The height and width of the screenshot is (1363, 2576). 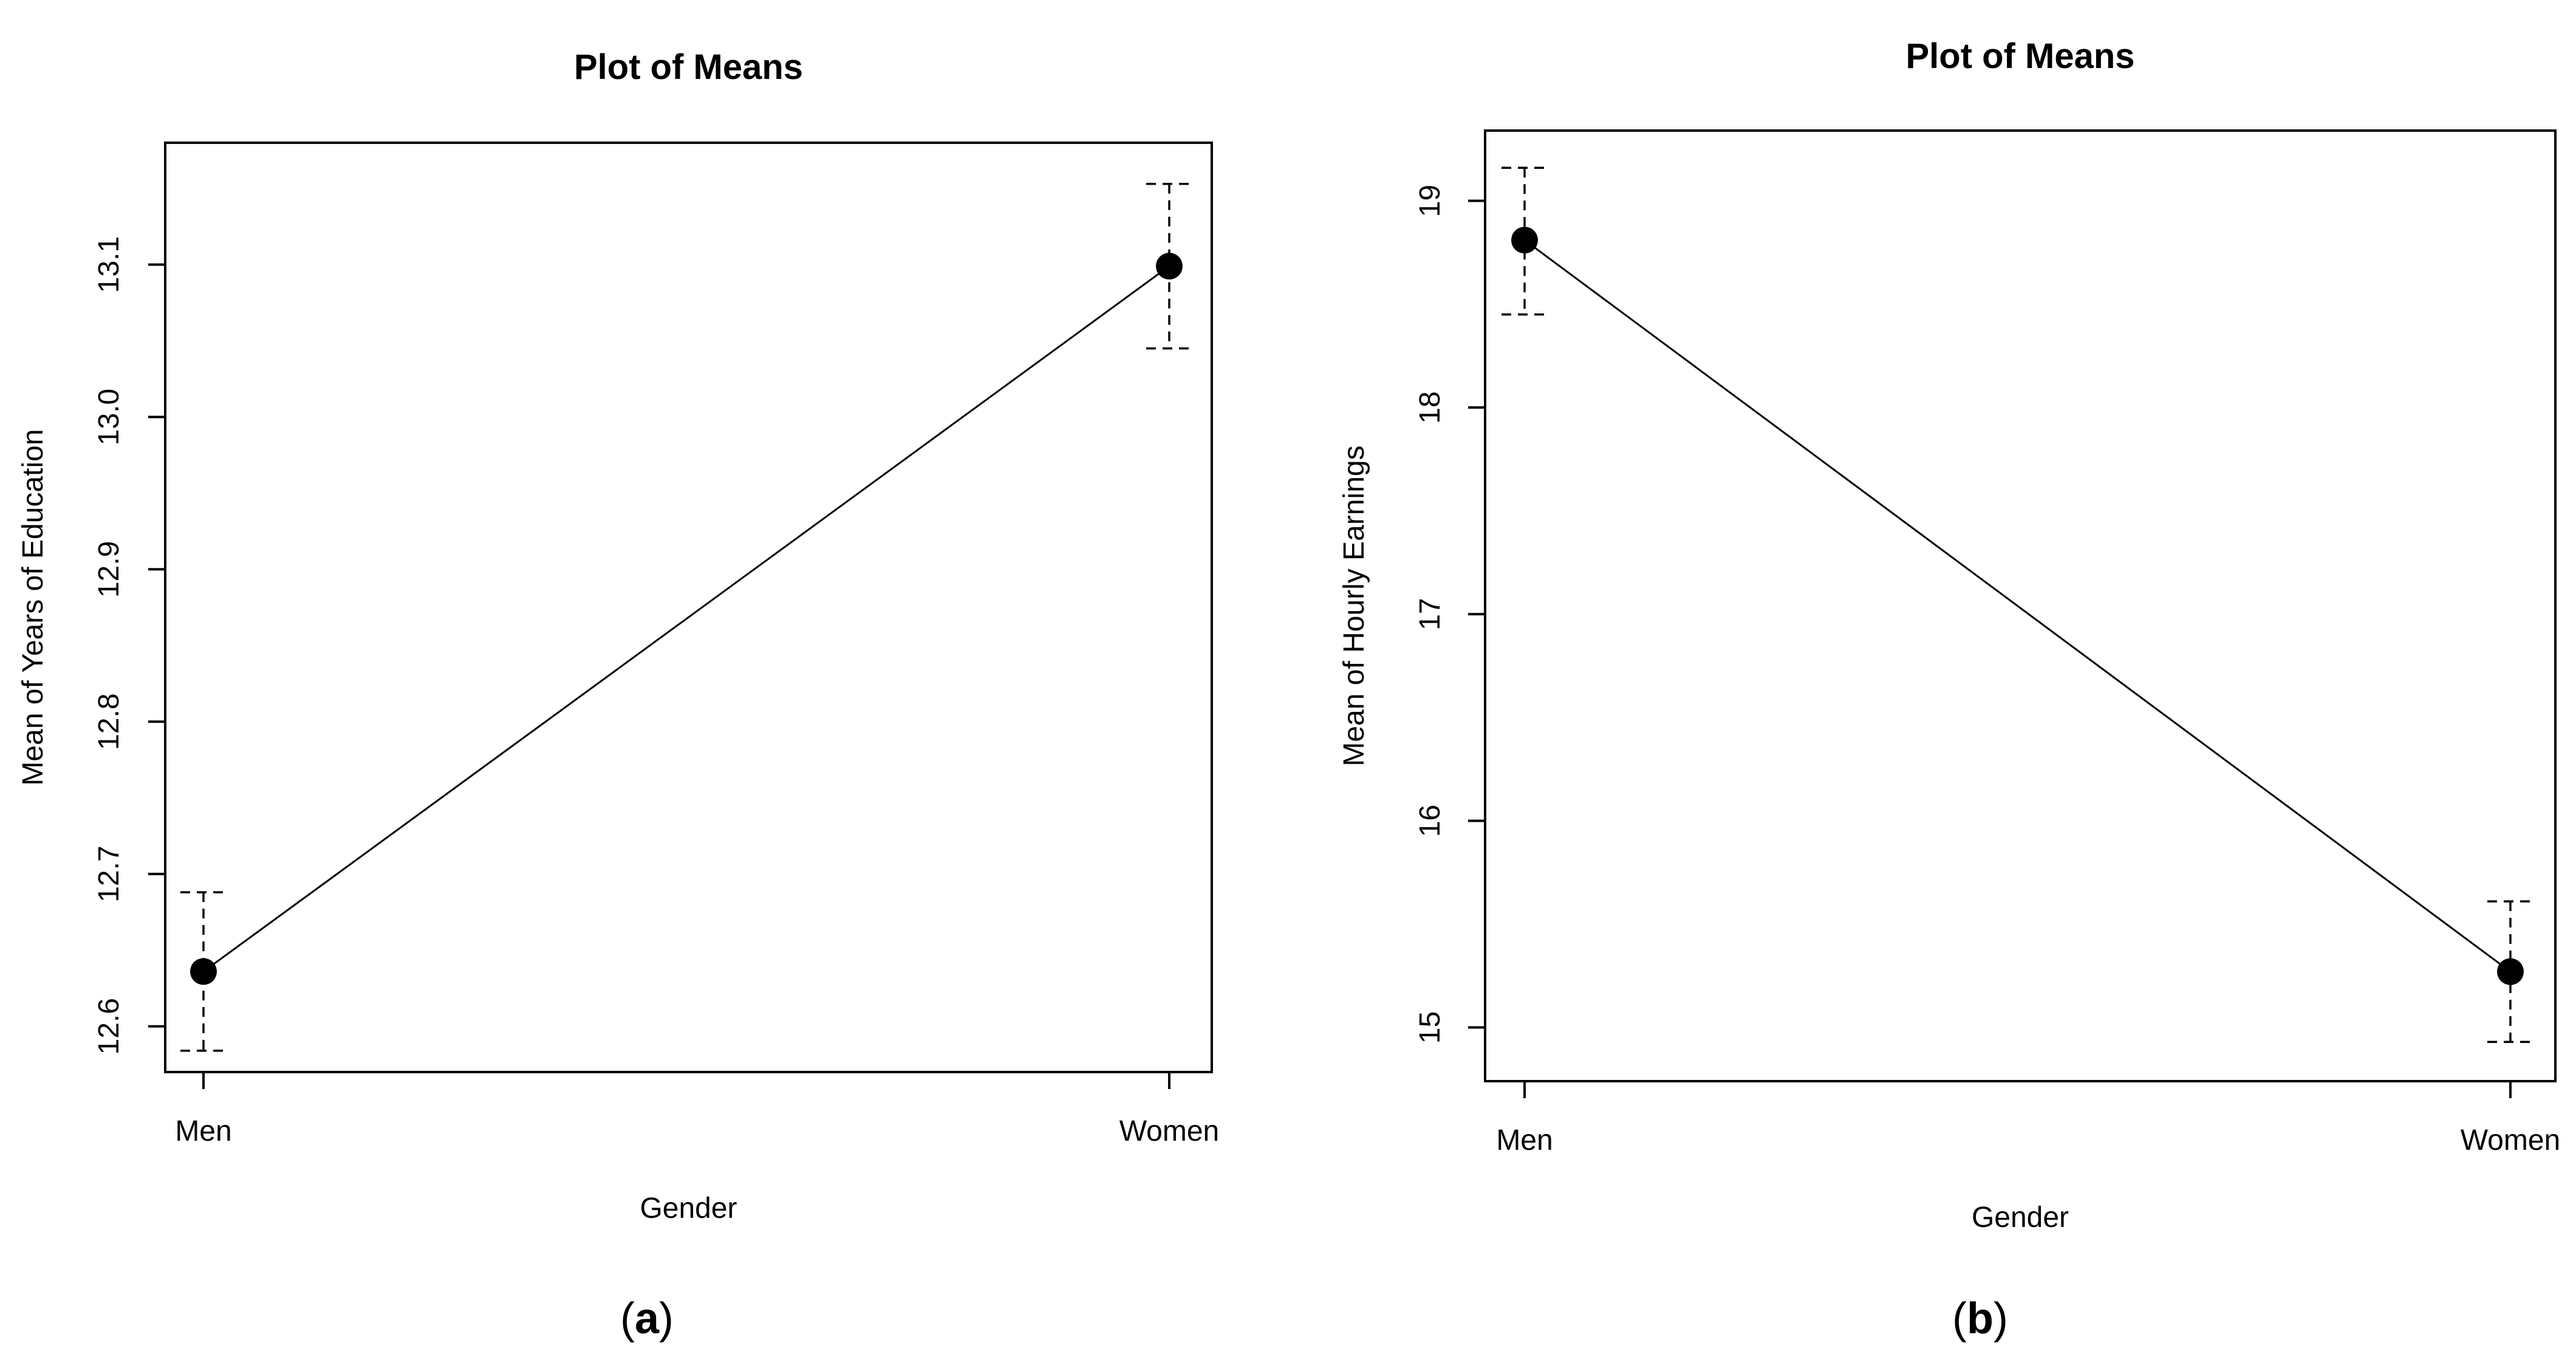 What do you see at coordinates (109, 1026) in the screenshot?
I see `y-tick-label: 12.6` at bounding box center [109, 1026].